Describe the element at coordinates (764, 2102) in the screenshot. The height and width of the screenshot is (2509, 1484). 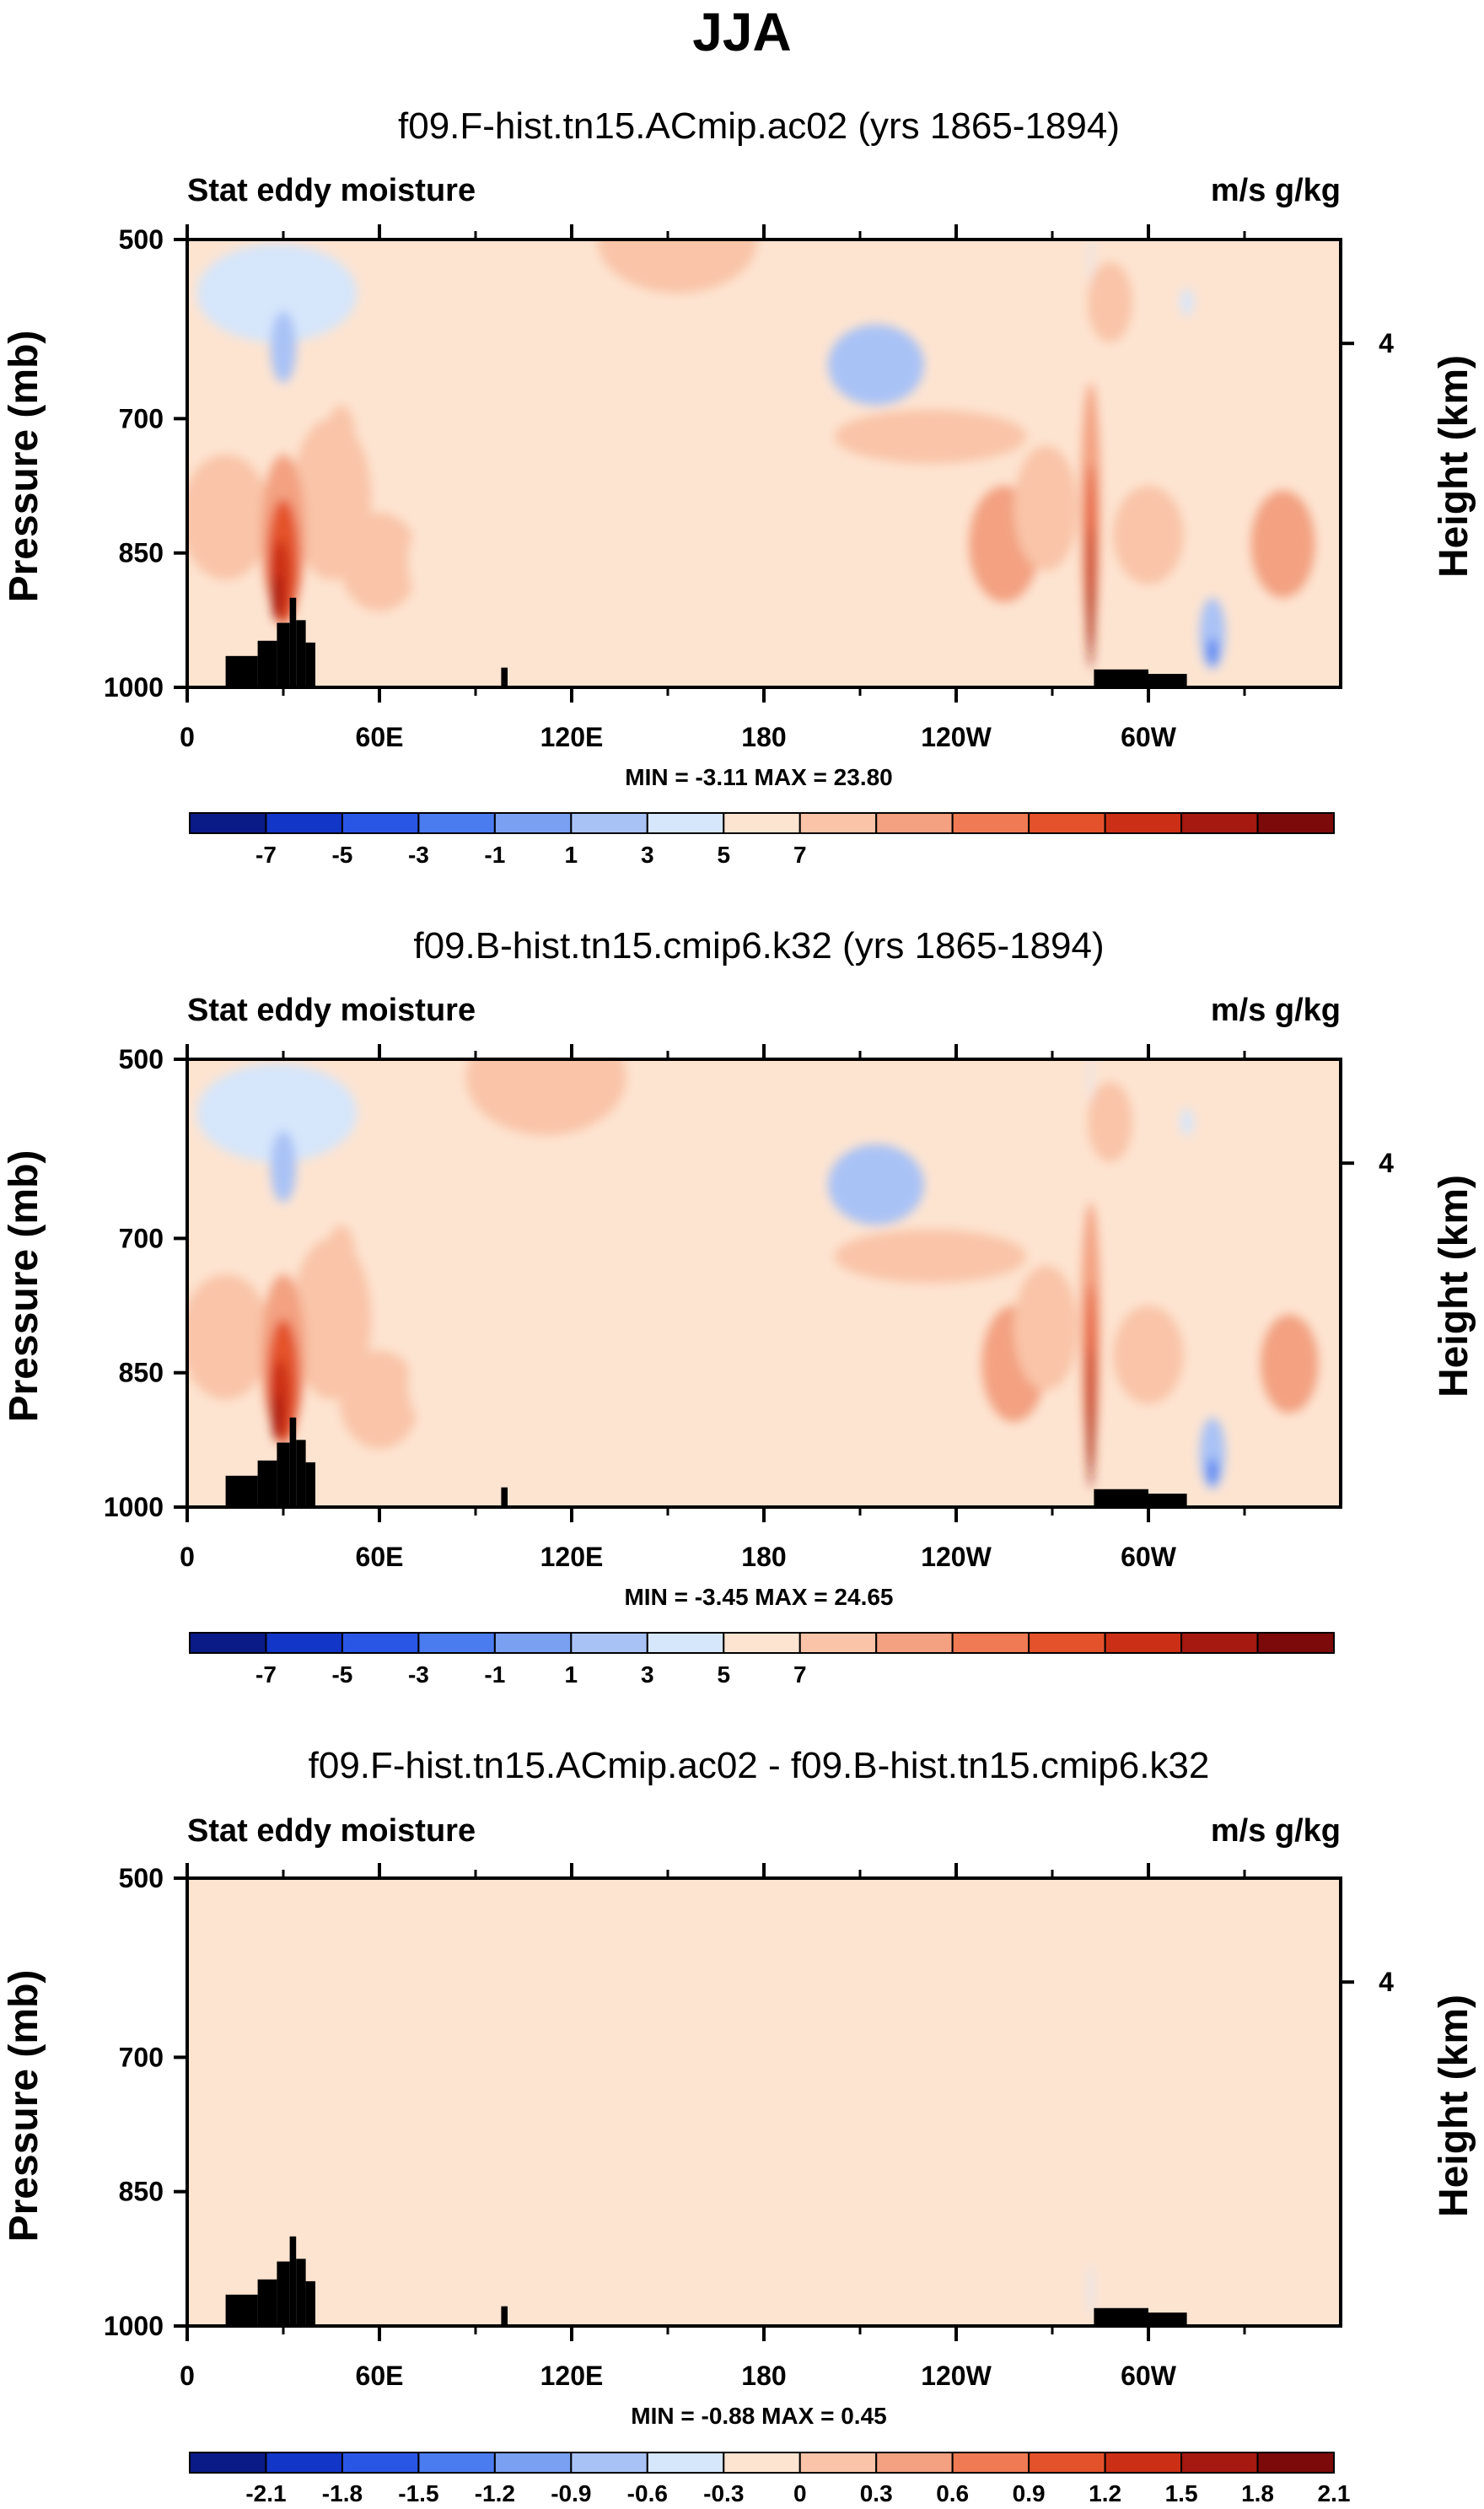
I see `panel-3-plot-area` at that location.